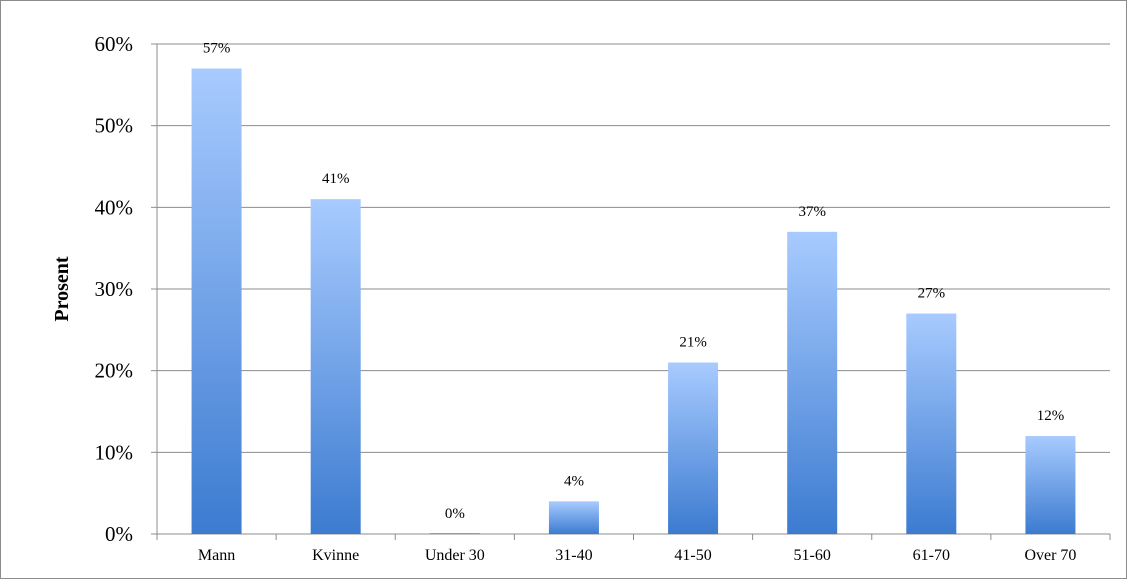 This screenshot has width=1127, height=579. I want to click on data-label: 37%, so click(812, 212).